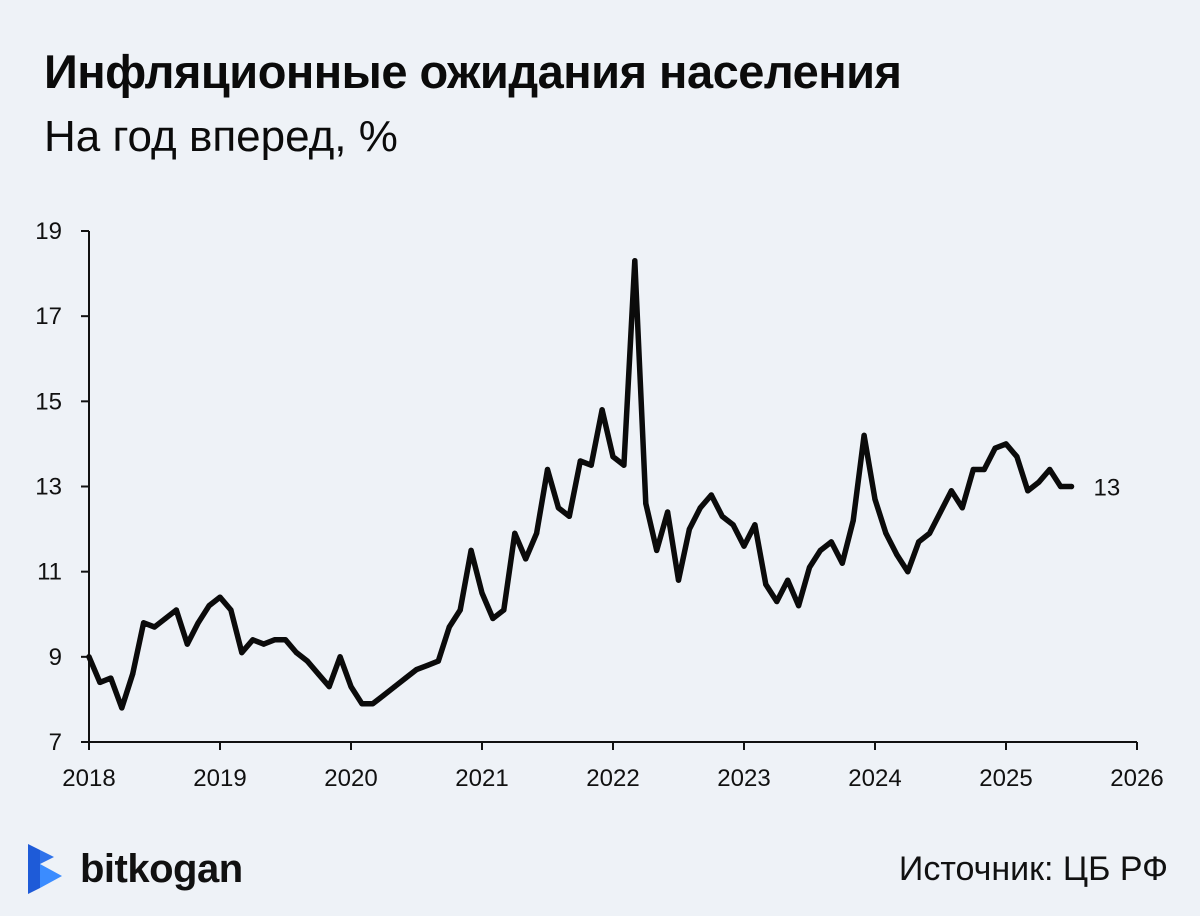 This screenshot has width=1200, height=916. I want to click on x-tick-label: 2026, so click(1136, 778).